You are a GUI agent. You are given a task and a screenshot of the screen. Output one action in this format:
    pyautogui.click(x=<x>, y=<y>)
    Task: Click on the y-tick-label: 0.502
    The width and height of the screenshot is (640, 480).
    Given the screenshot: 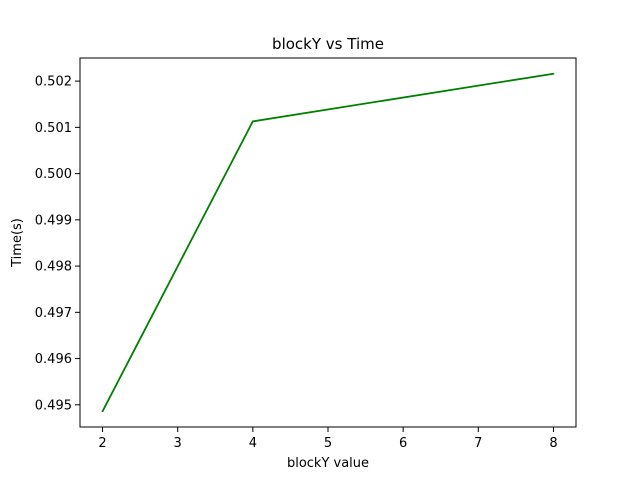 What is the action you would take?
    pyautogui.click(x=53, y=82)
    